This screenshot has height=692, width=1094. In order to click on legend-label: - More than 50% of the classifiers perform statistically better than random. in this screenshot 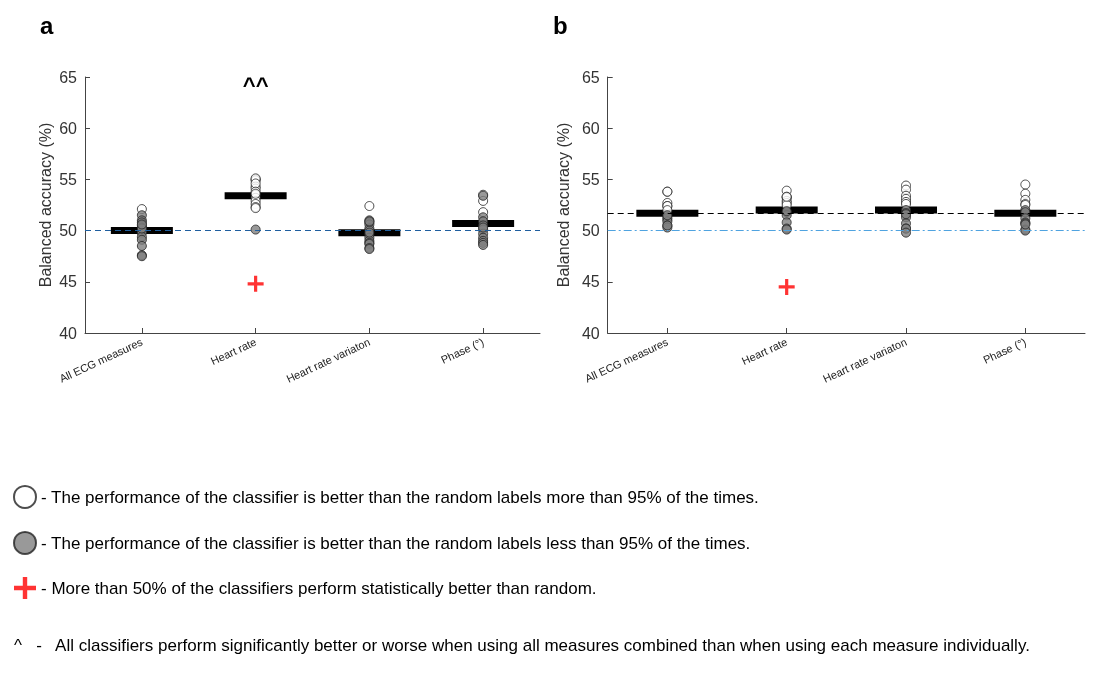, I will do `click(319, 588)`.